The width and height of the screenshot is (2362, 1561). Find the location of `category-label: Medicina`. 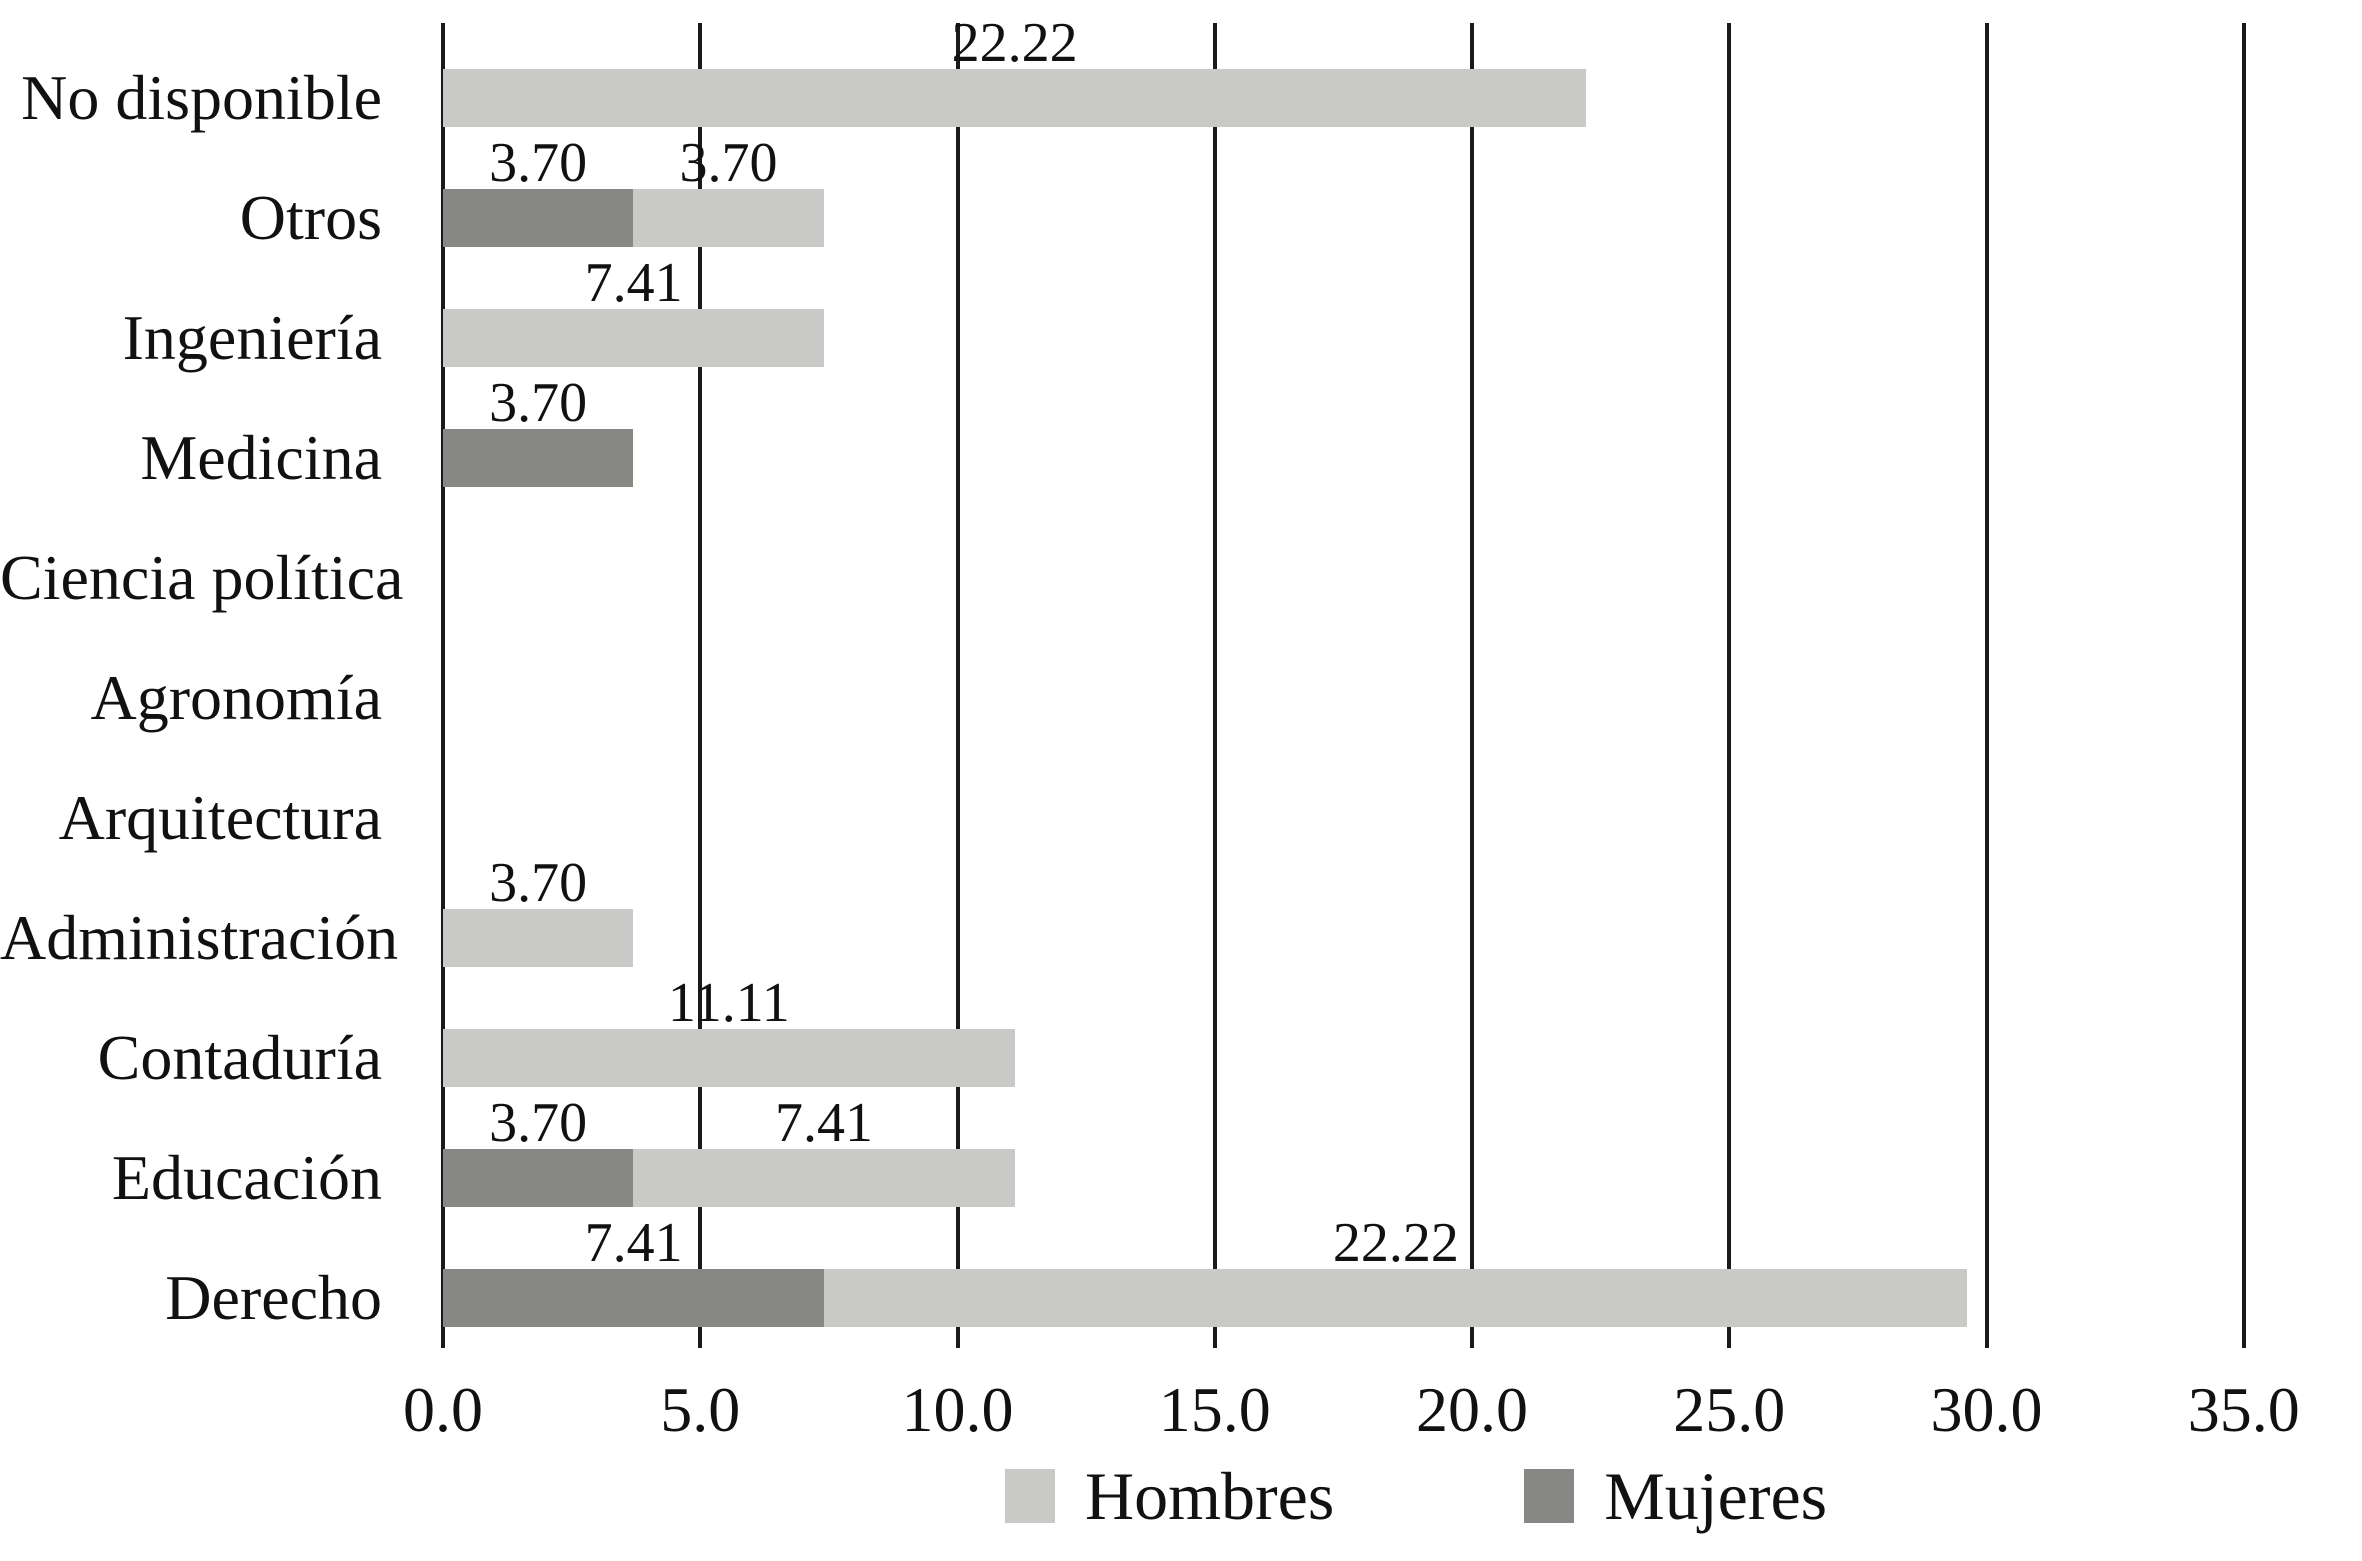

category-label: Medicina is located at coordinates (261, 457).